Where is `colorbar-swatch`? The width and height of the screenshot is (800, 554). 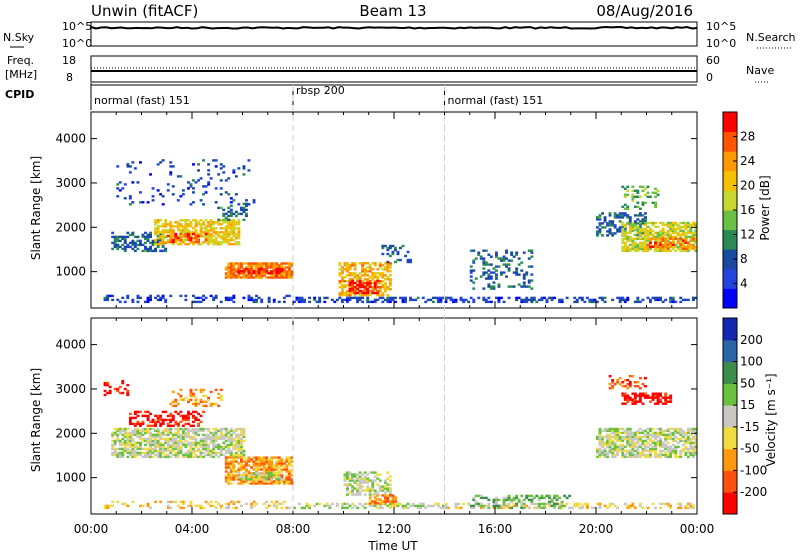 colorbar-swatch is located at coordinates (730, 438).